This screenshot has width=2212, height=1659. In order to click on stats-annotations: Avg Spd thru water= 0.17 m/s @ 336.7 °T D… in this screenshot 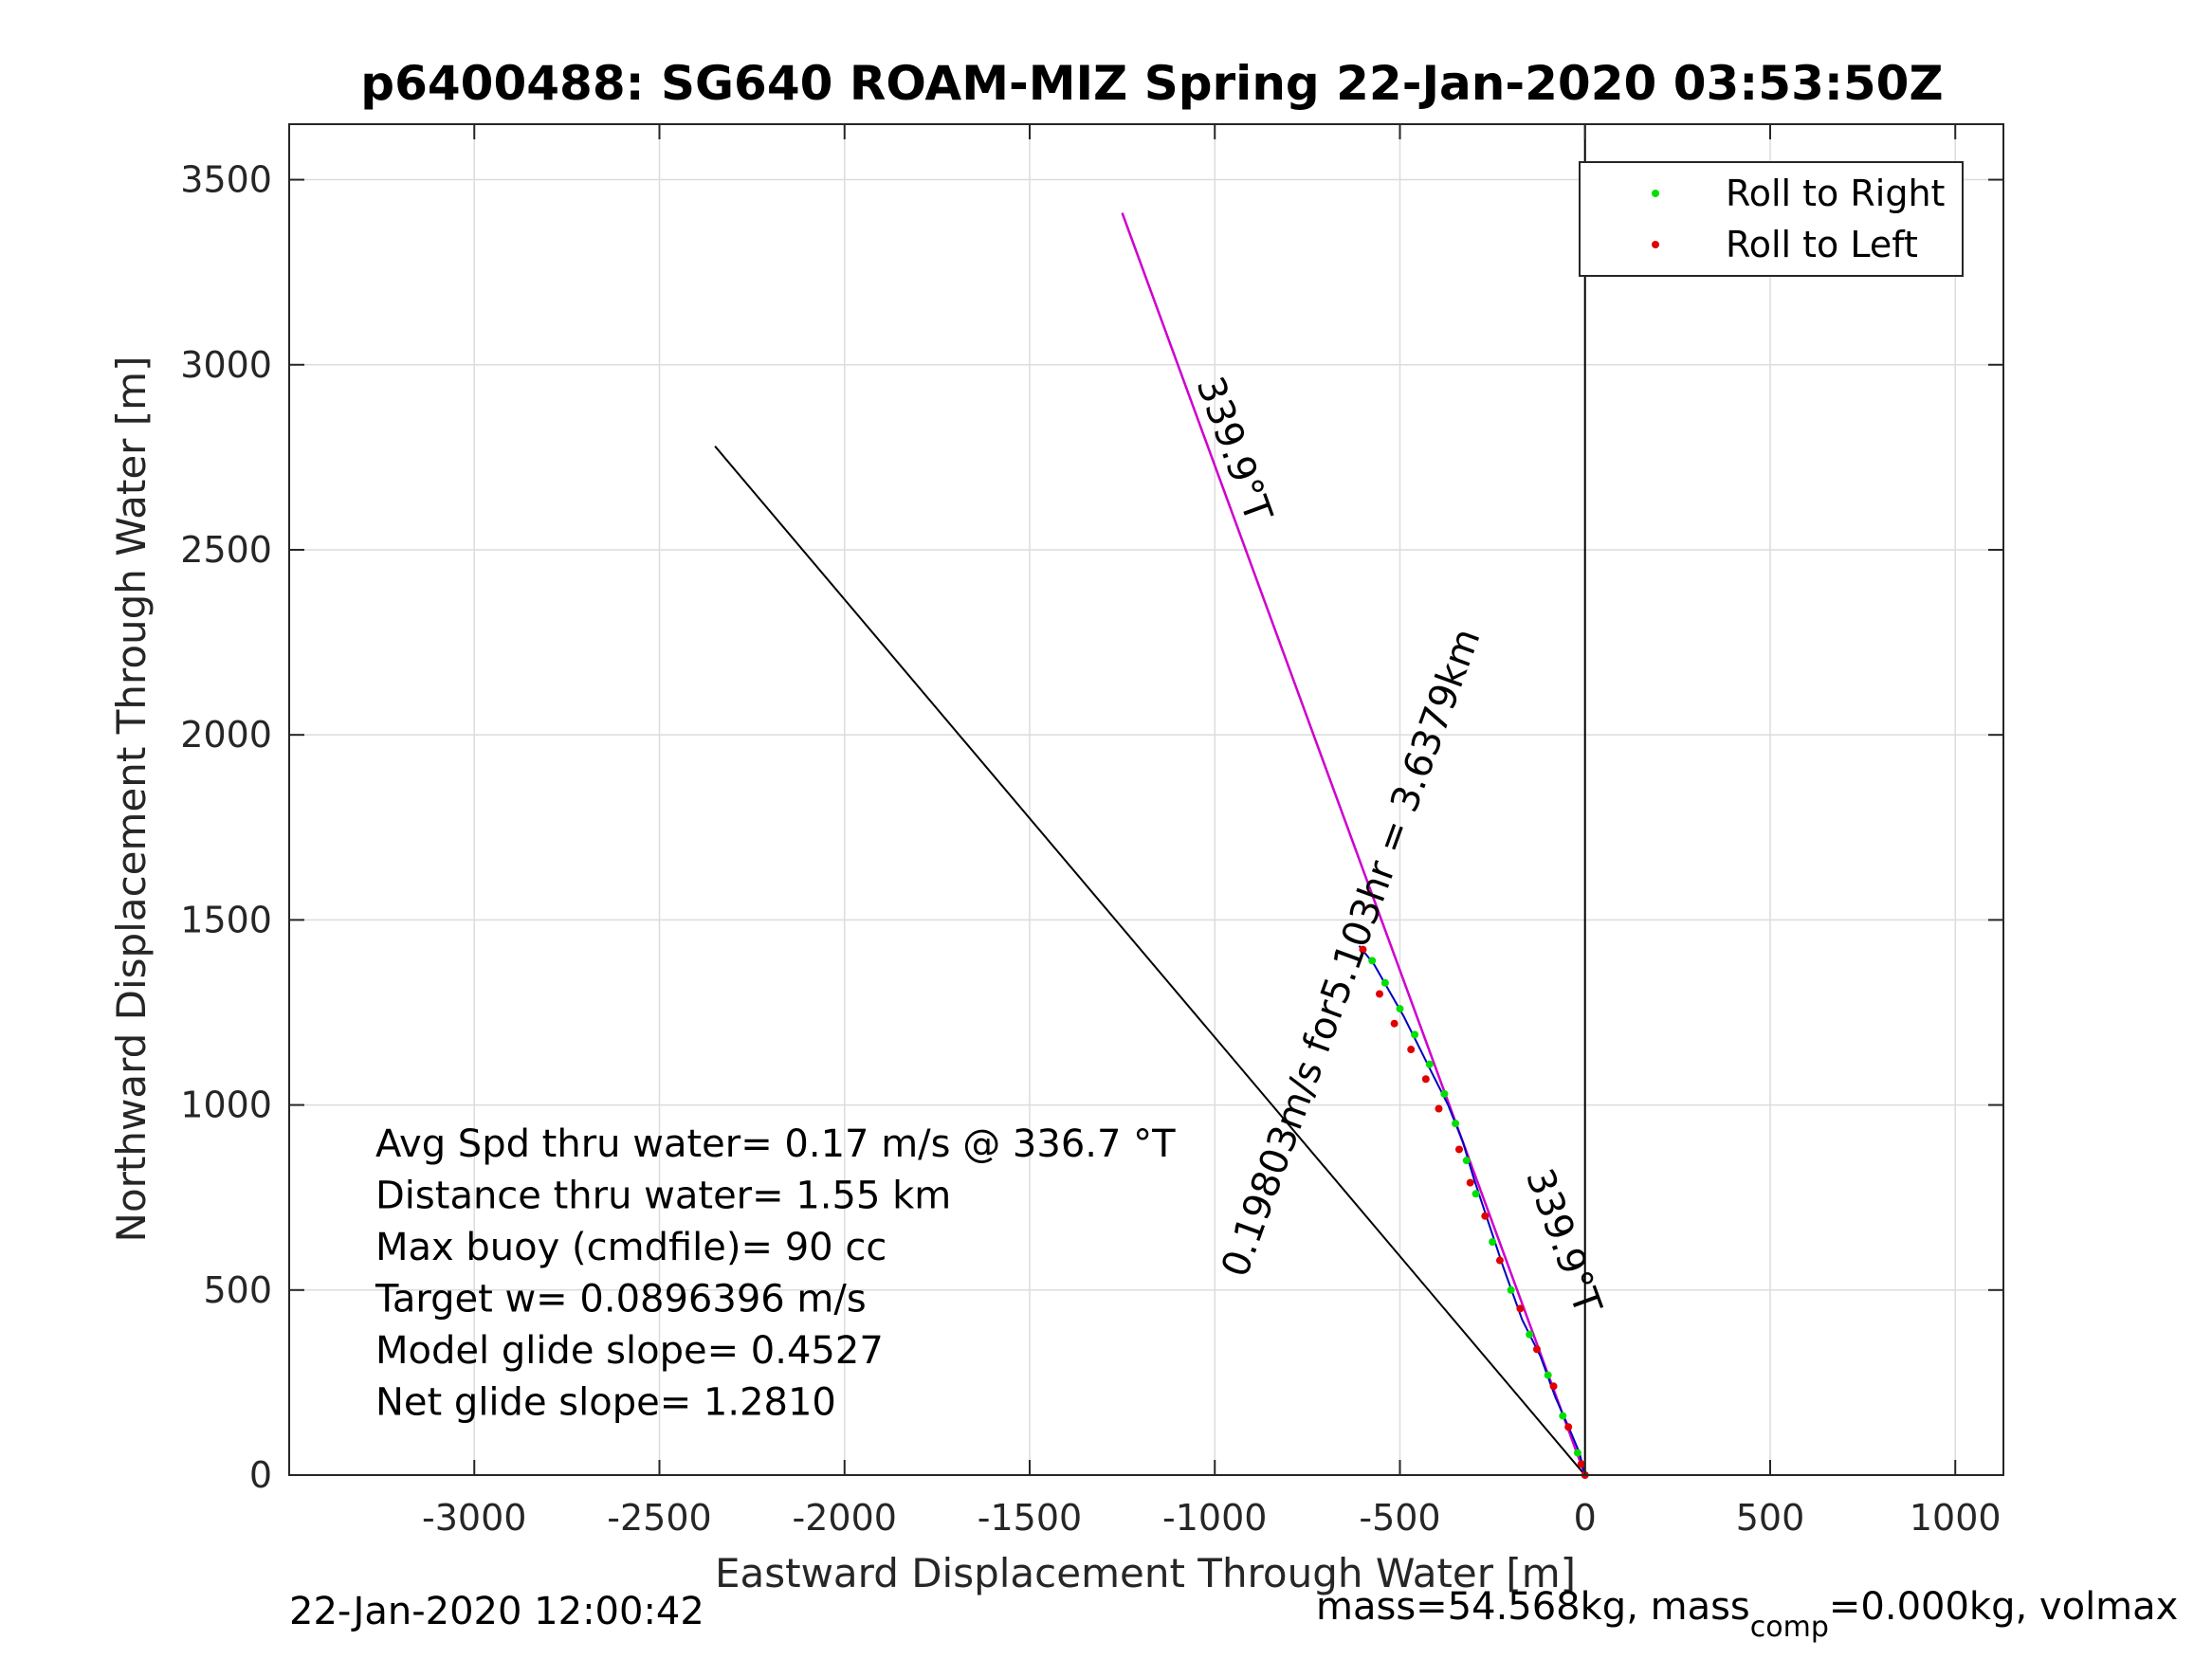, I will do `click(775, 1273)`.